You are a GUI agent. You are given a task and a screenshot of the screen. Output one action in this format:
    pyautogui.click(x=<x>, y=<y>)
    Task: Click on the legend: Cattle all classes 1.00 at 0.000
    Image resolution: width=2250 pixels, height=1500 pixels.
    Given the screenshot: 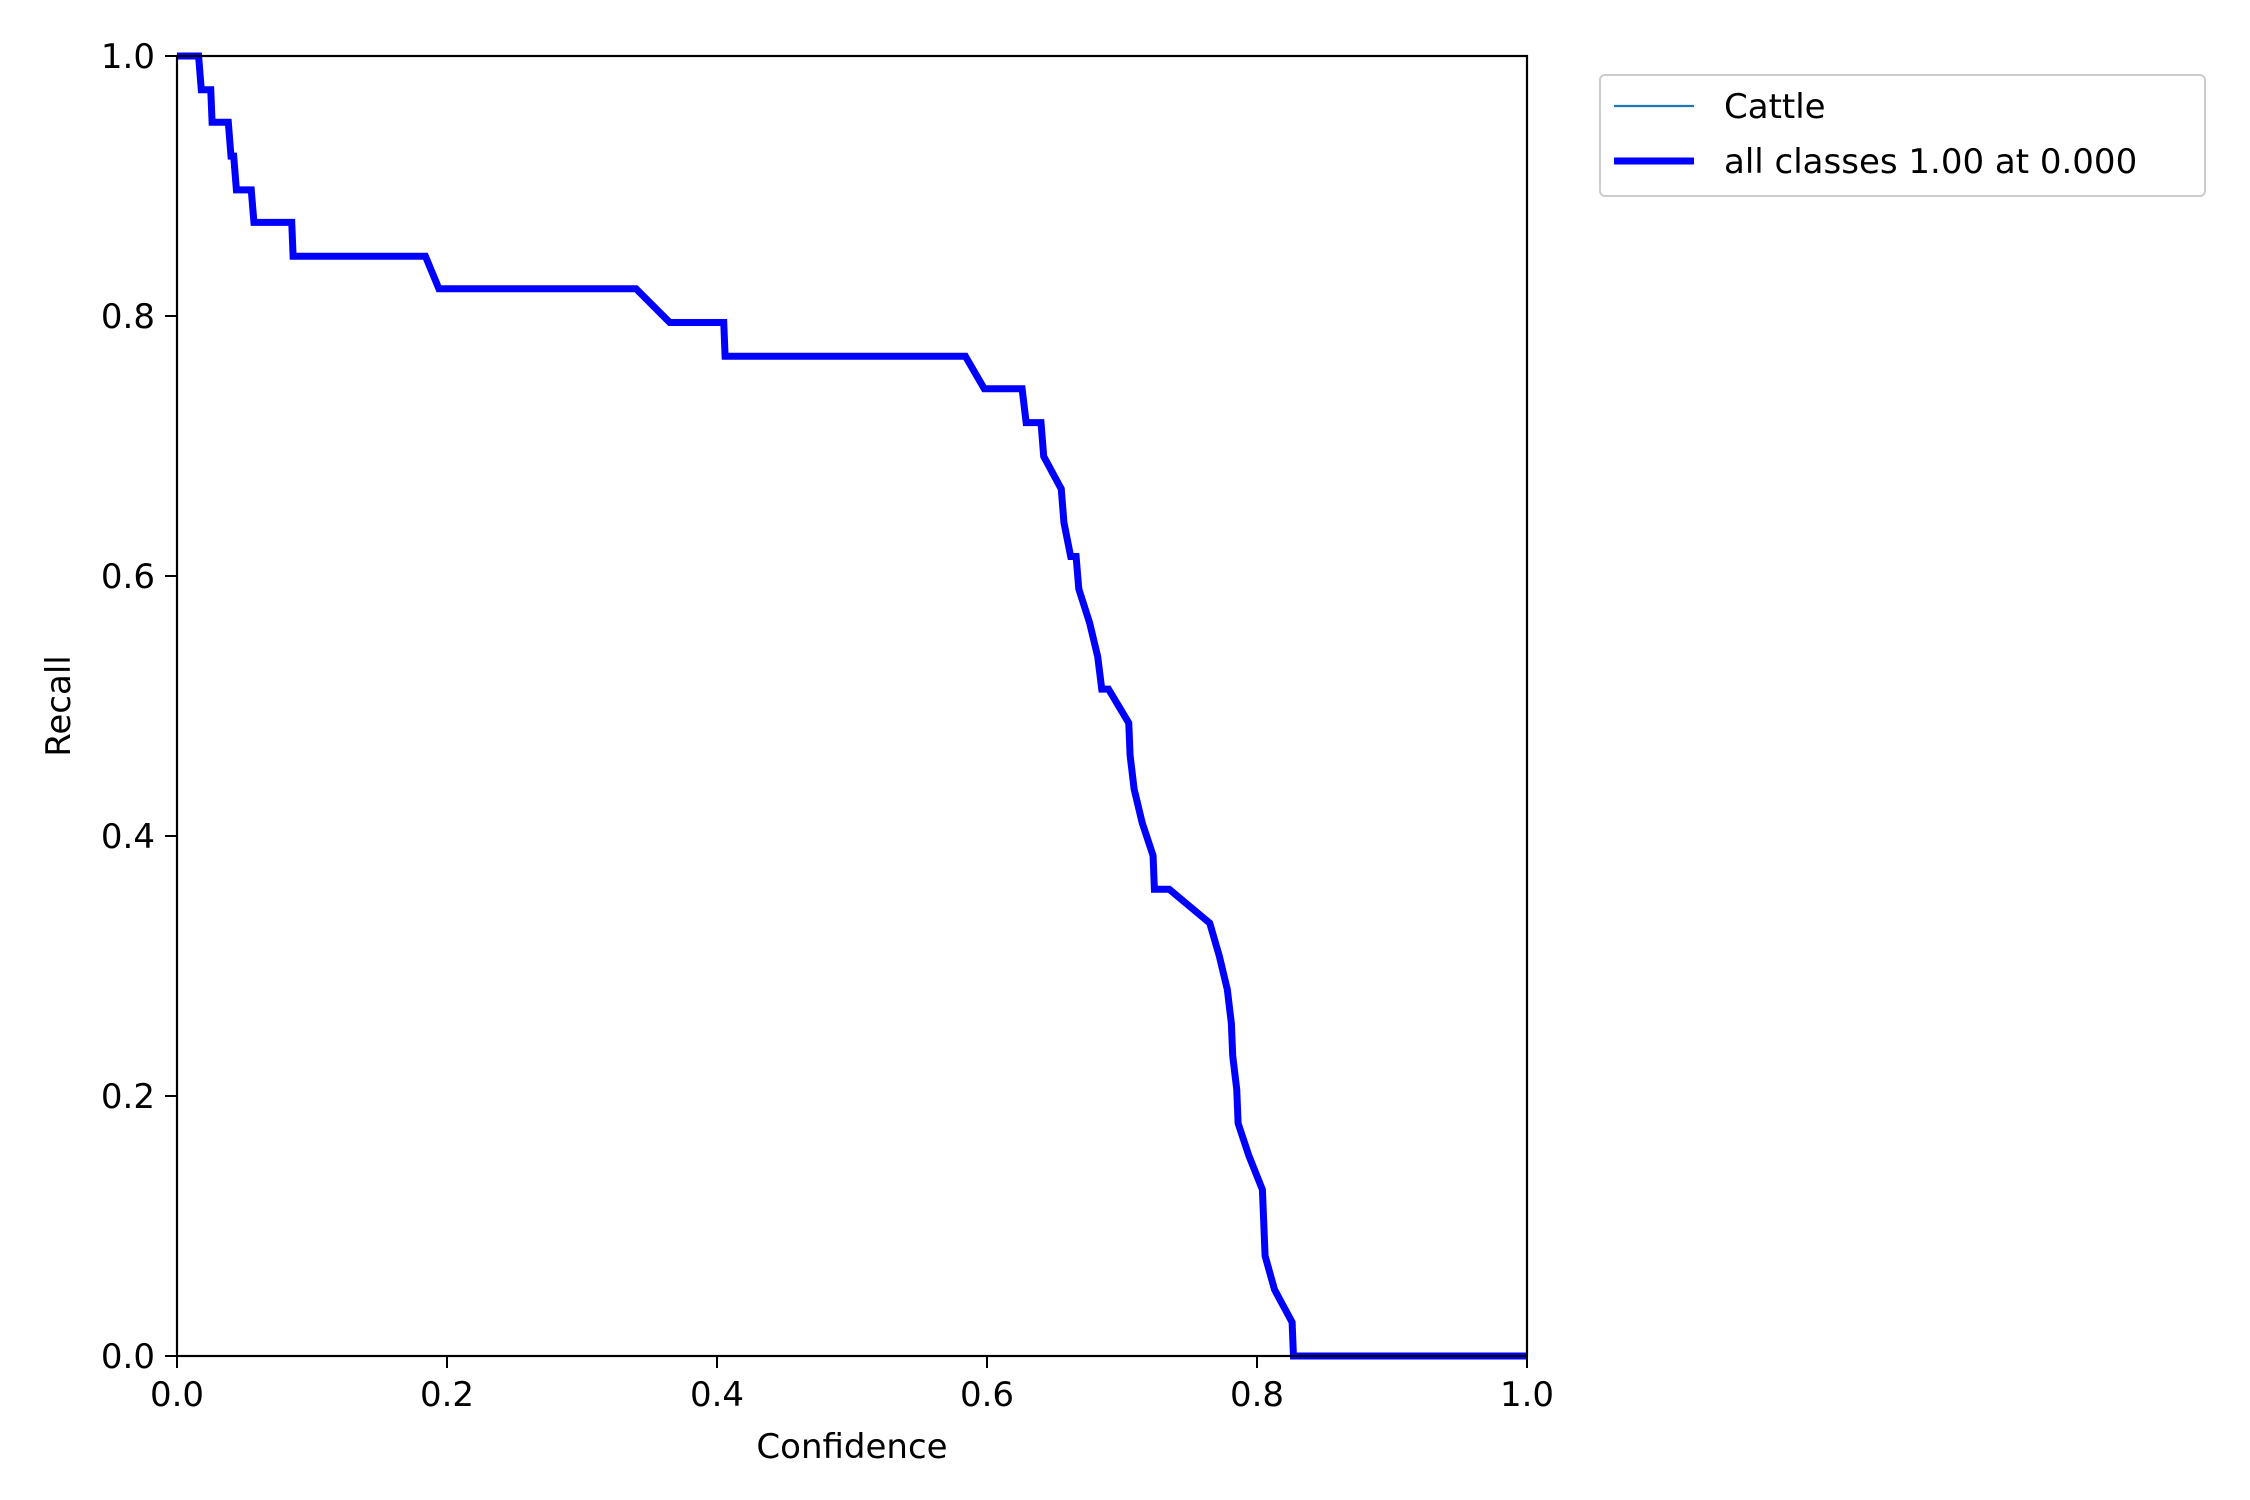 What is the action you would take?
    pyautogui.click(x=1902, y=135)
    